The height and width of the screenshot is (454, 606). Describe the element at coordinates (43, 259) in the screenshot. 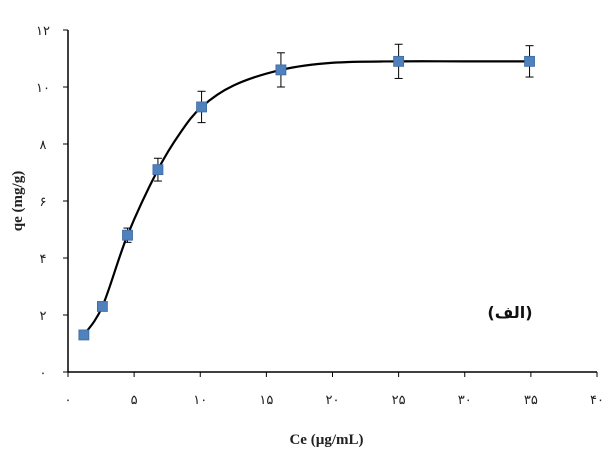

I see `y-tick-label: ۴` at that location.